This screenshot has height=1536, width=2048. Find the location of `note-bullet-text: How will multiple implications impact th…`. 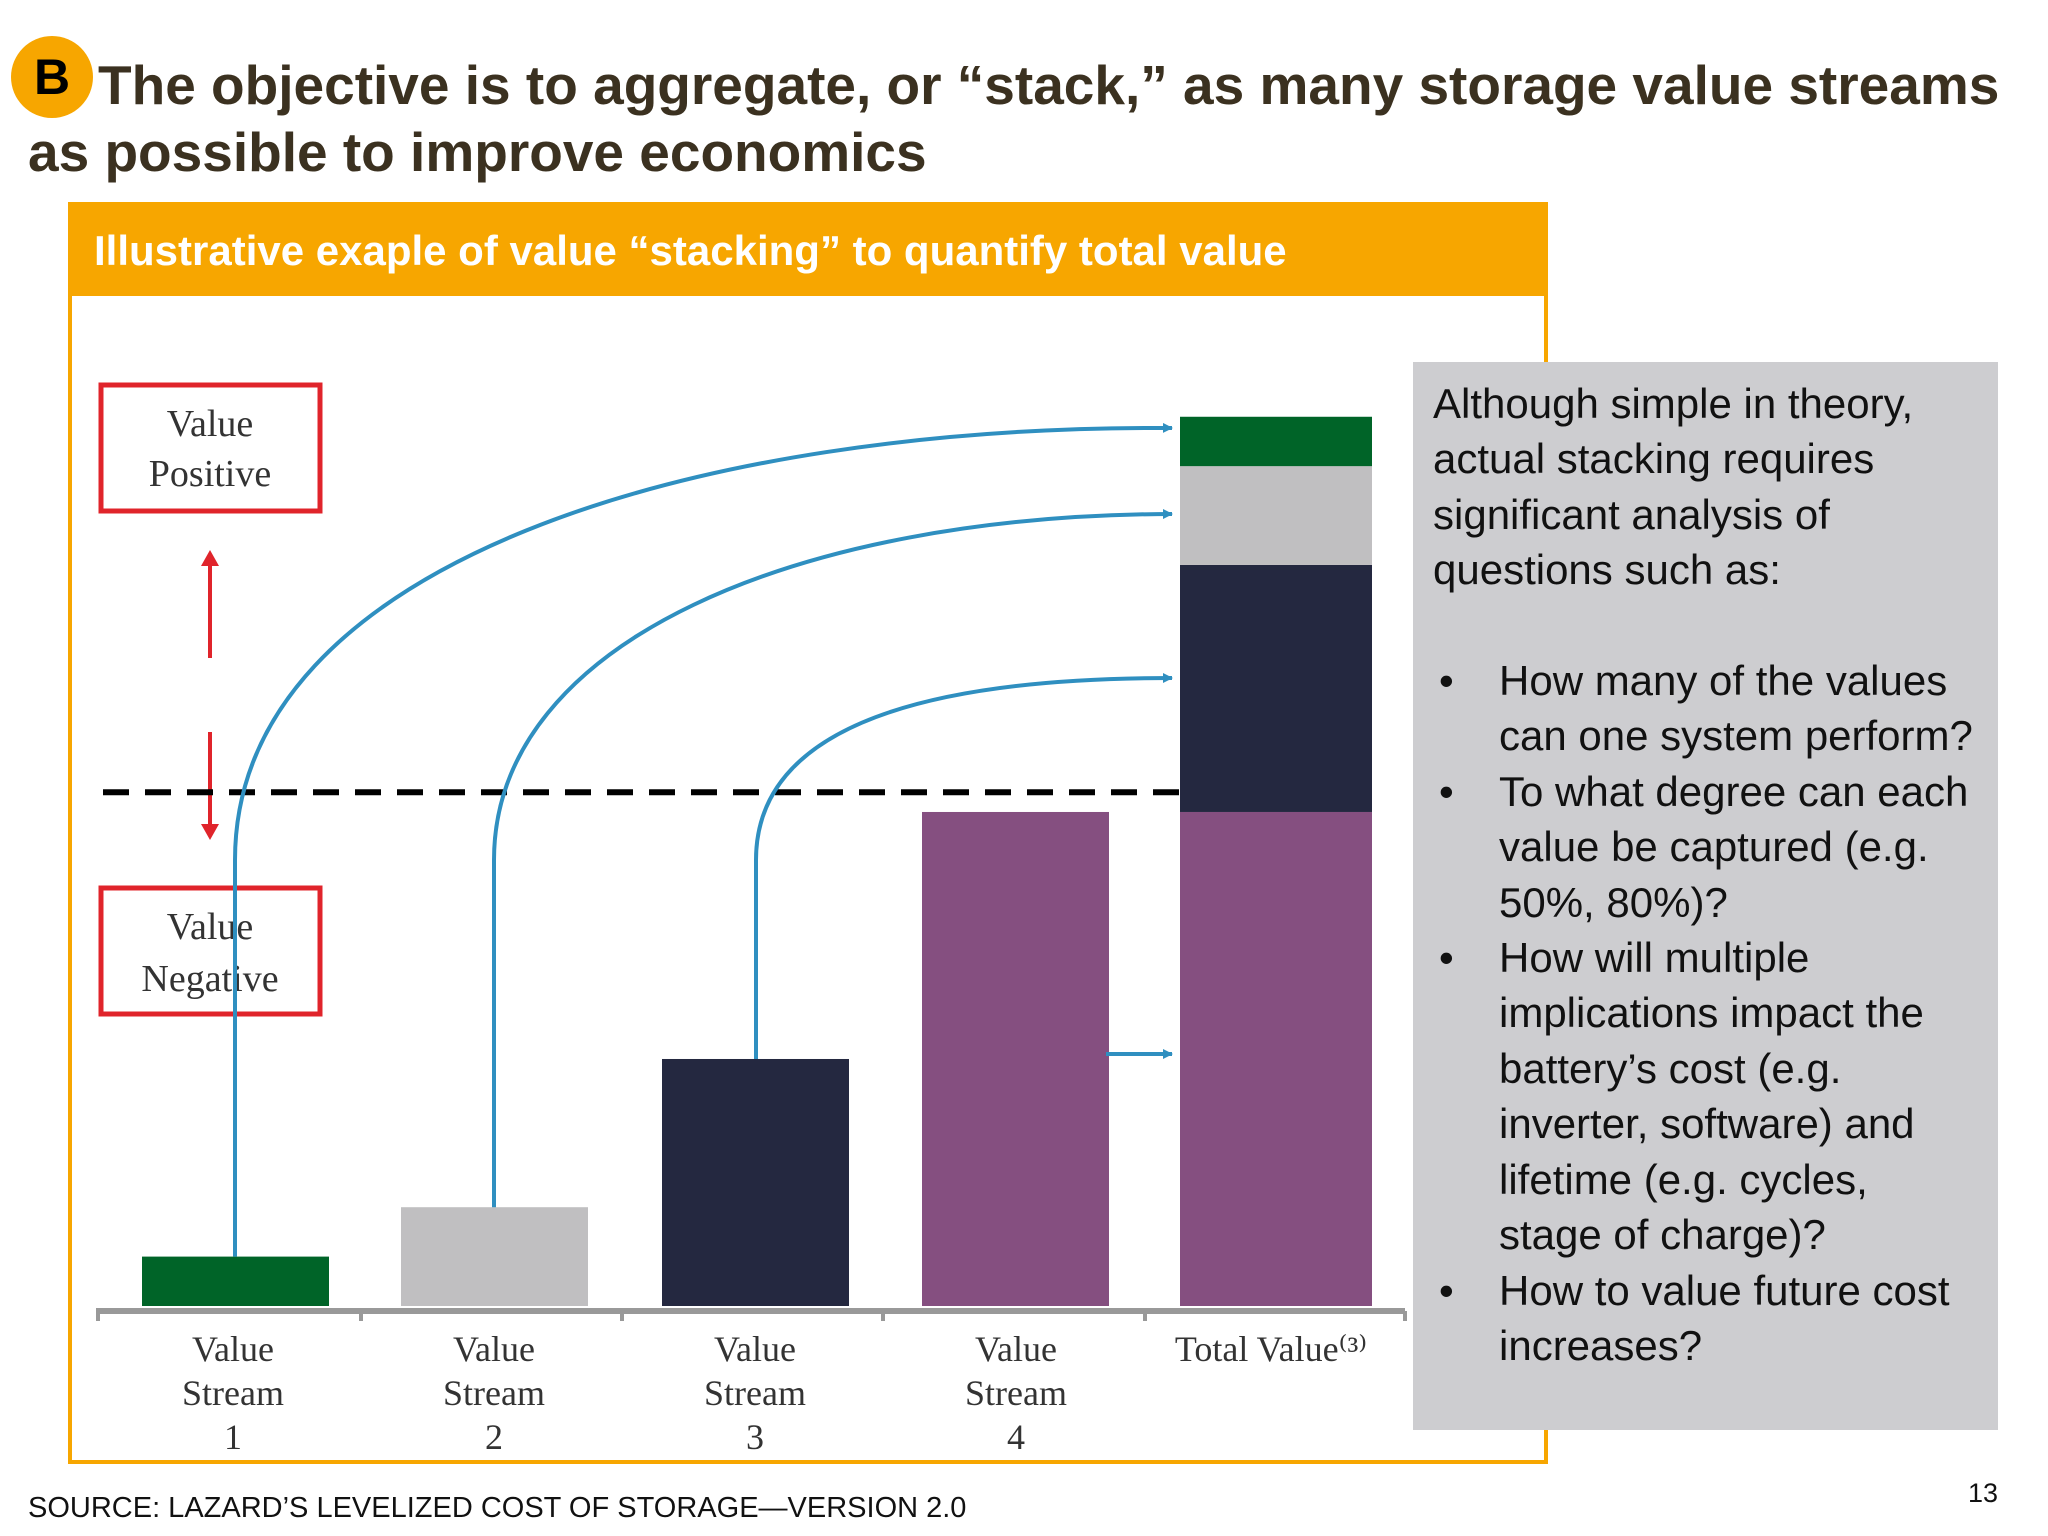

note-bullet-text: How will multiple implications impact th… is located at coordinates (1711, 1096).